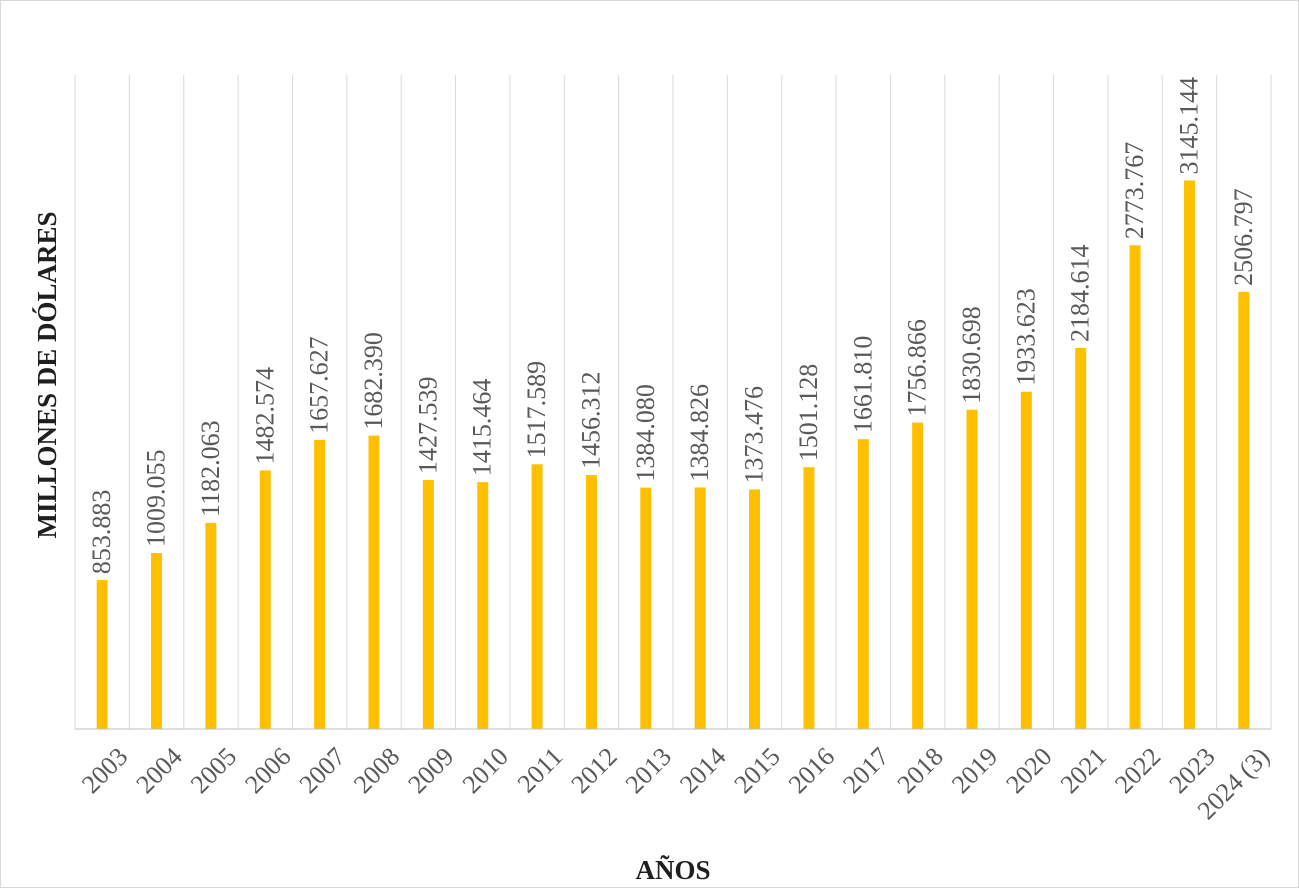 Image resolution: width=1299 pixels, height=888 pixels. What do you see at coordinates (1188, 126) in the screenshot?
I see `data-label: 3145.144` at bounding box center [1188, 126].